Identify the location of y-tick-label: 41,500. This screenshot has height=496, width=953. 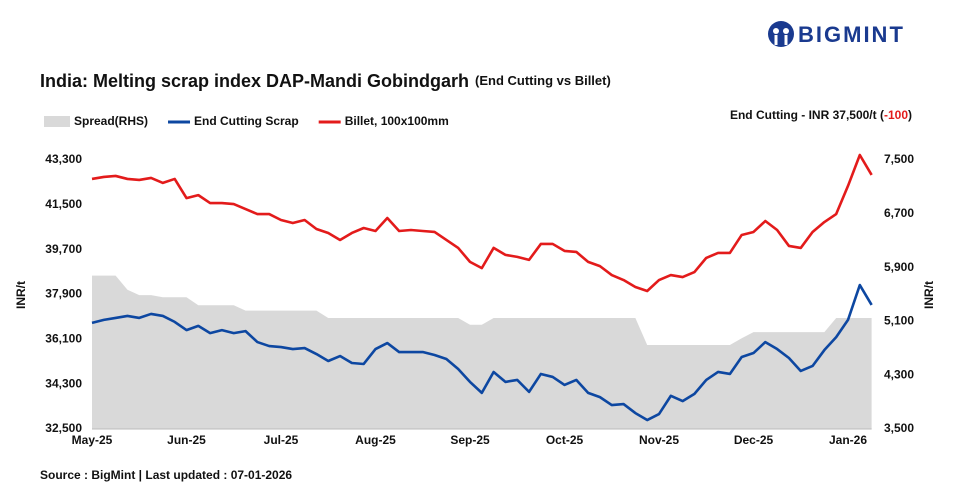
(63, 204).